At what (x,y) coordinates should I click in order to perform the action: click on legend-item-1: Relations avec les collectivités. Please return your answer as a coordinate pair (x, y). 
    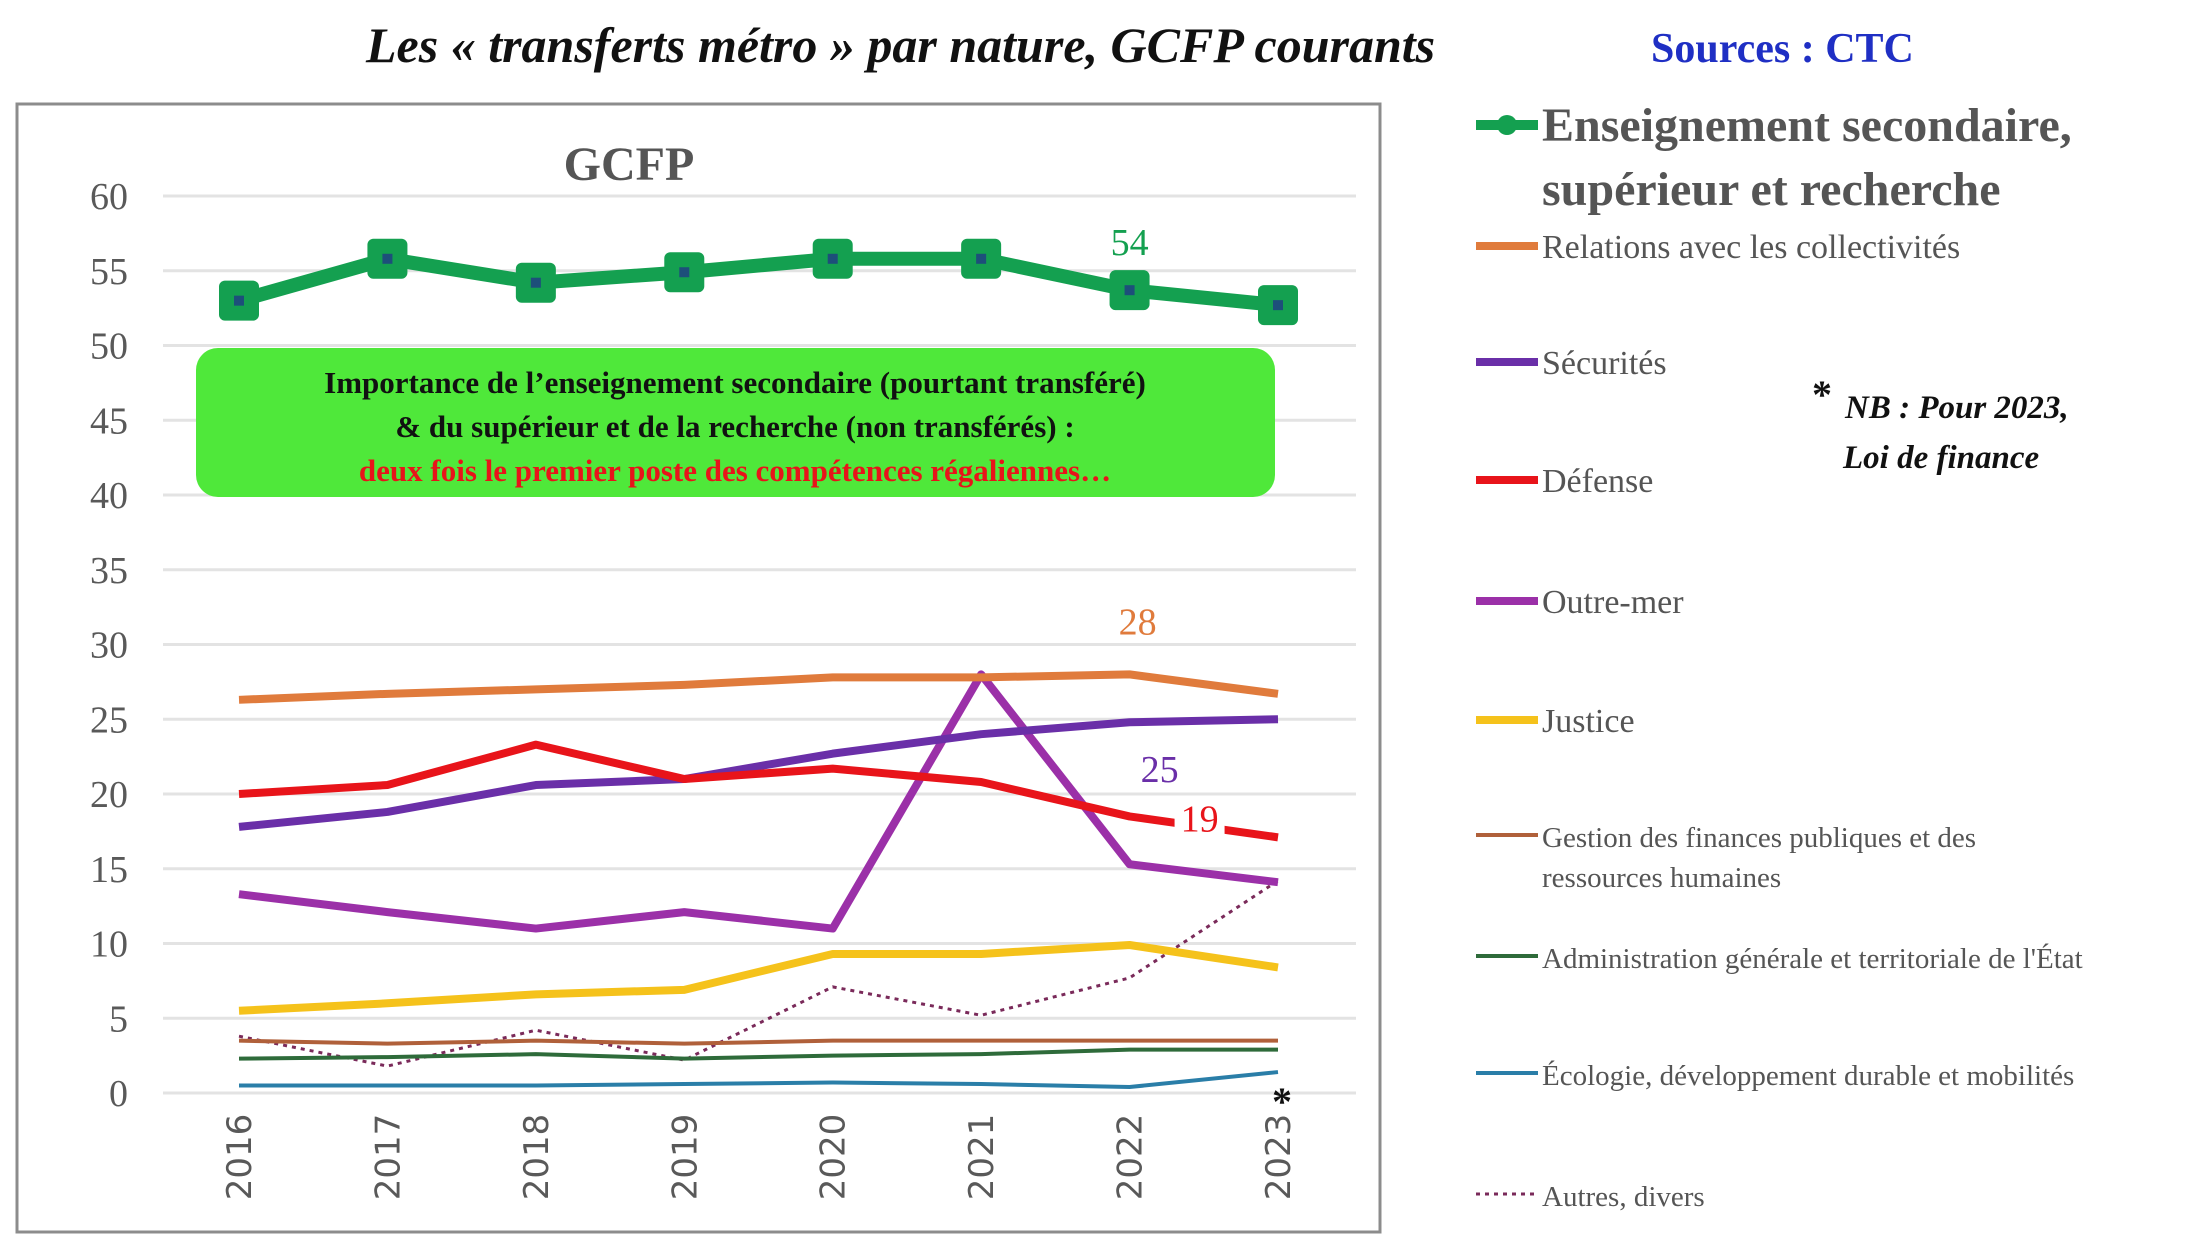
    Looking at the image, I should click on (1718, 247).